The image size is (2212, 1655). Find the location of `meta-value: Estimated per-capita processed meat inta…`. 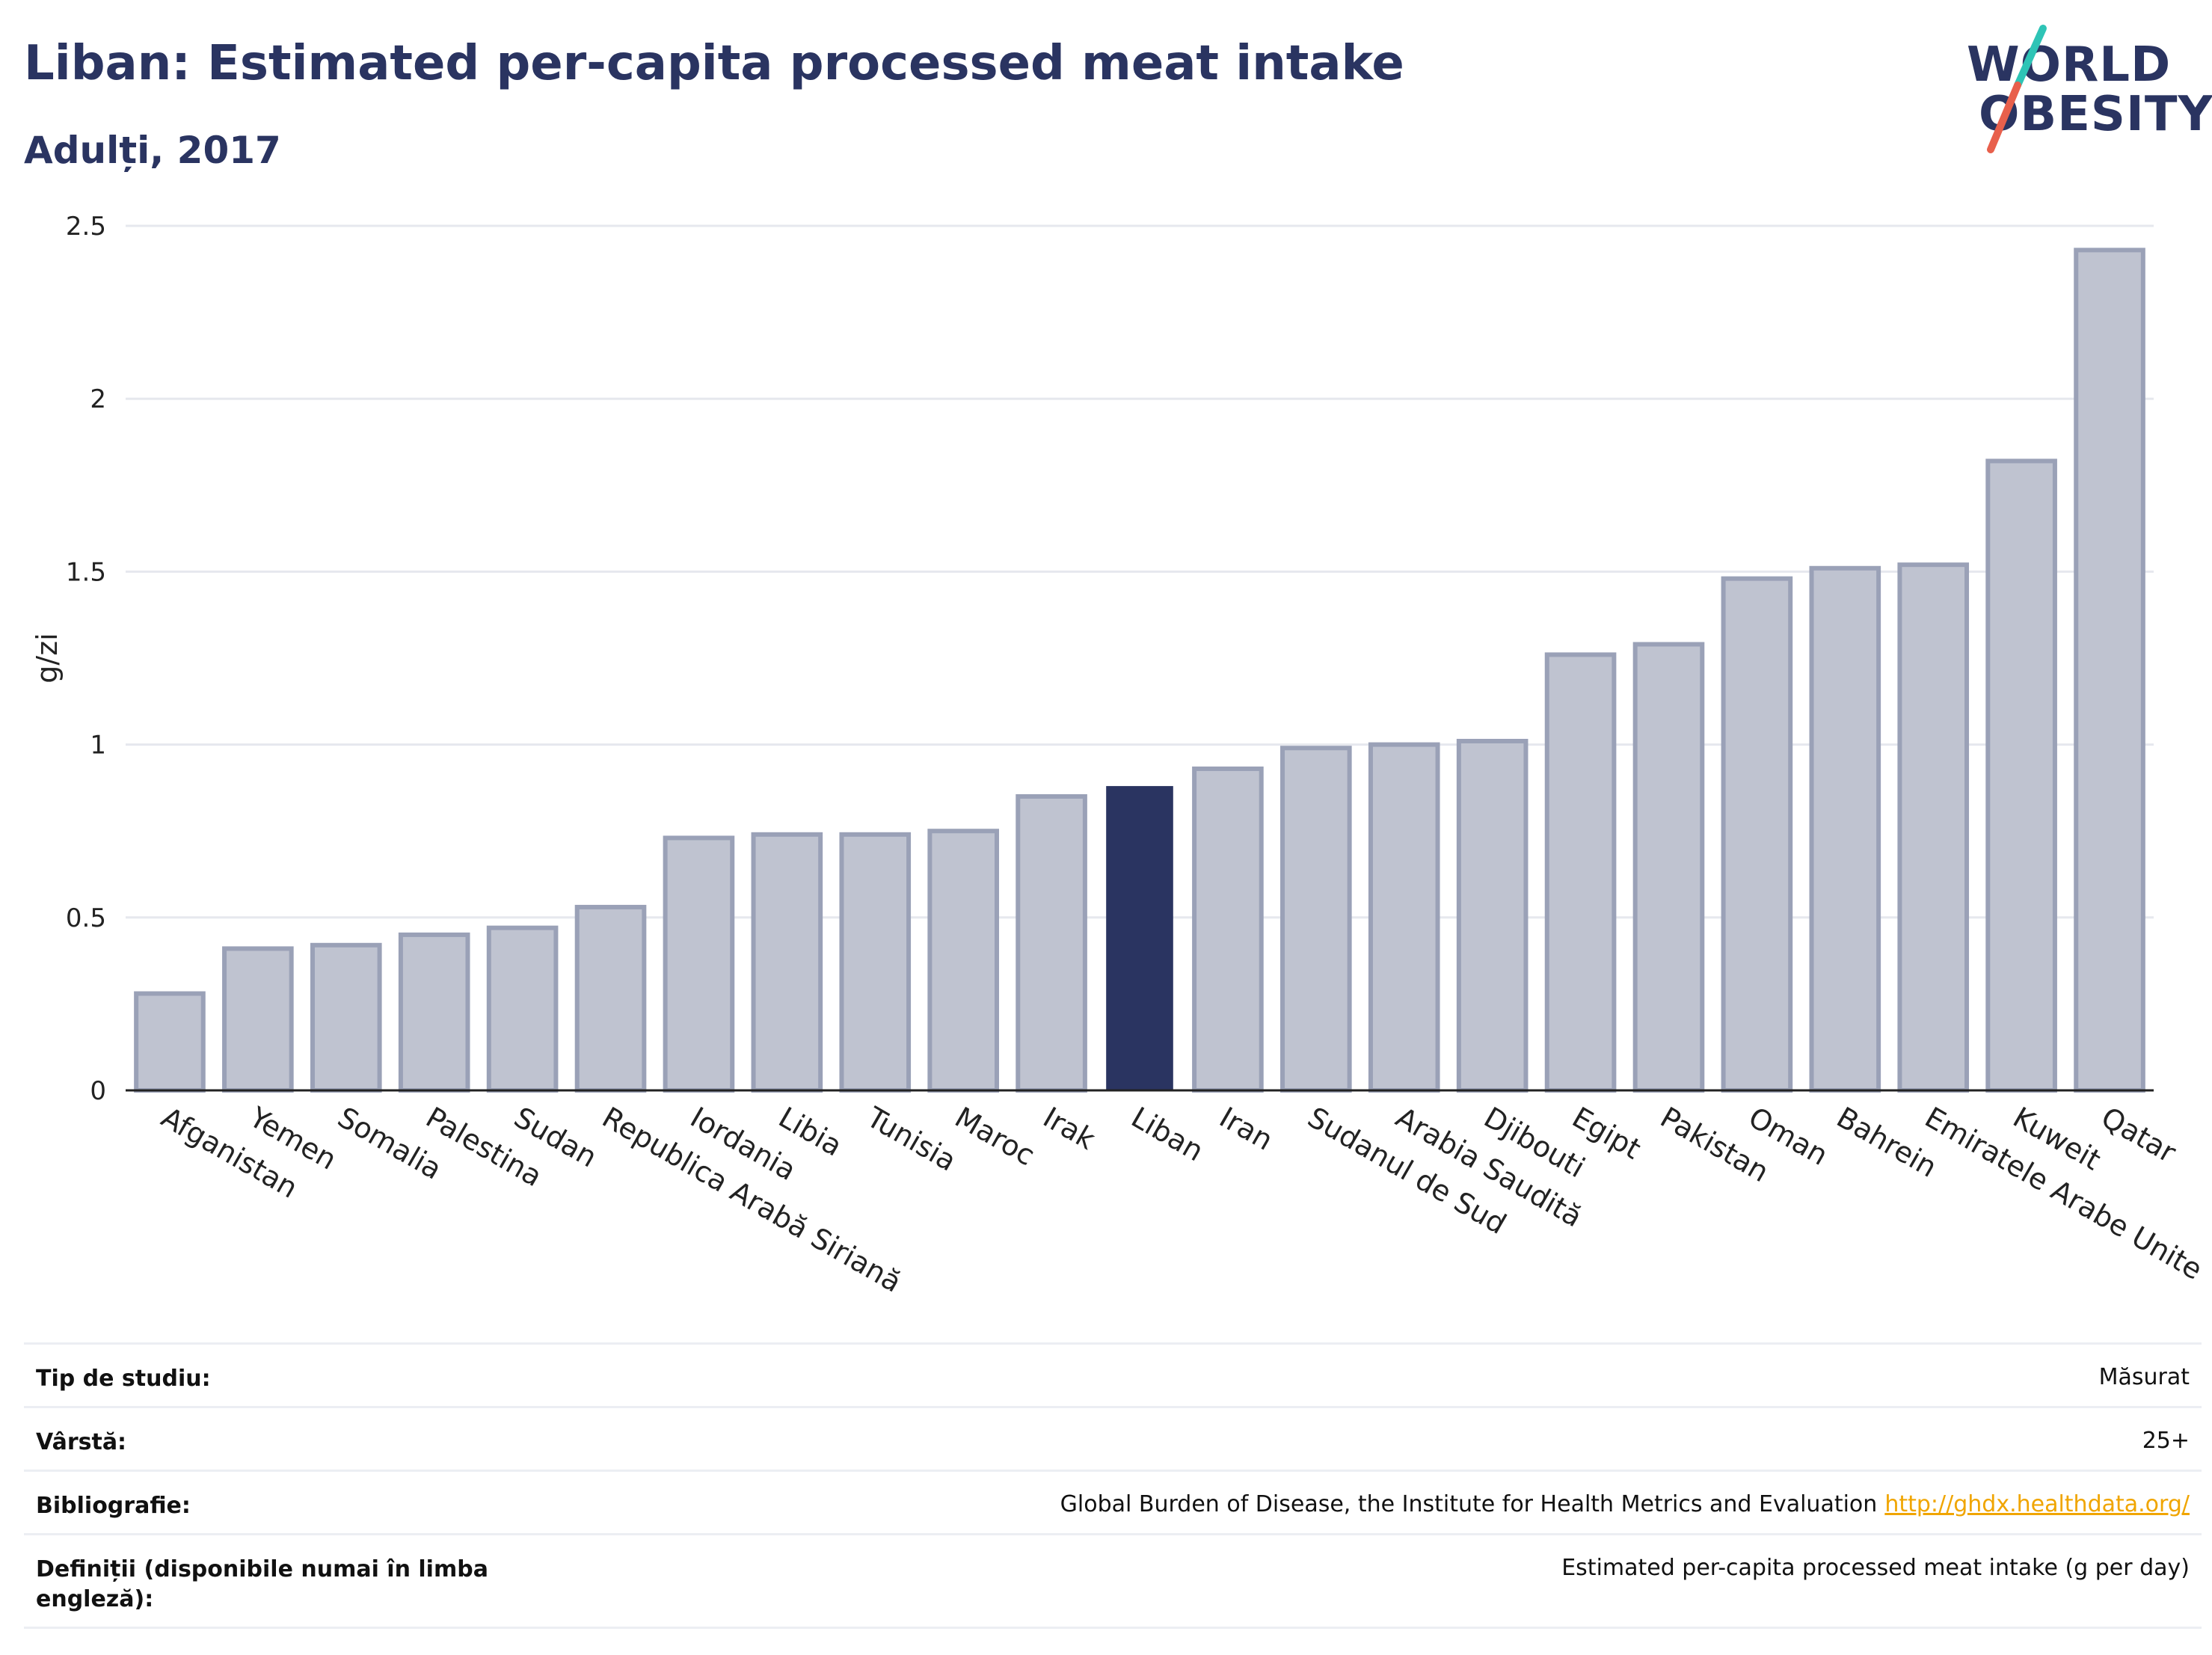

meta-value: Estimated per-capita processed meat inta… is located at coordinates (1875, 1568).